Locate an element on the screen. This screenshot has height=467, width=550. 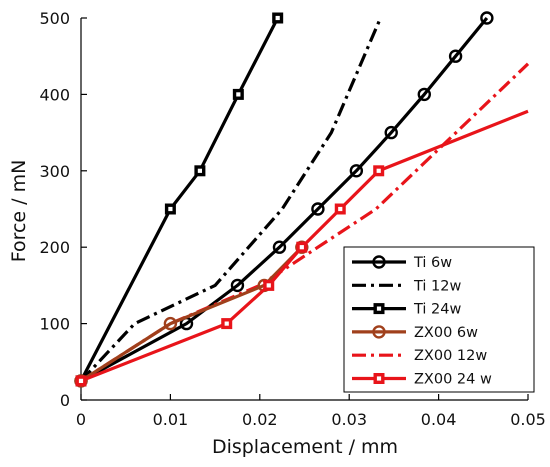
data-point-zx00-6w is located at coordinates (170, 323).